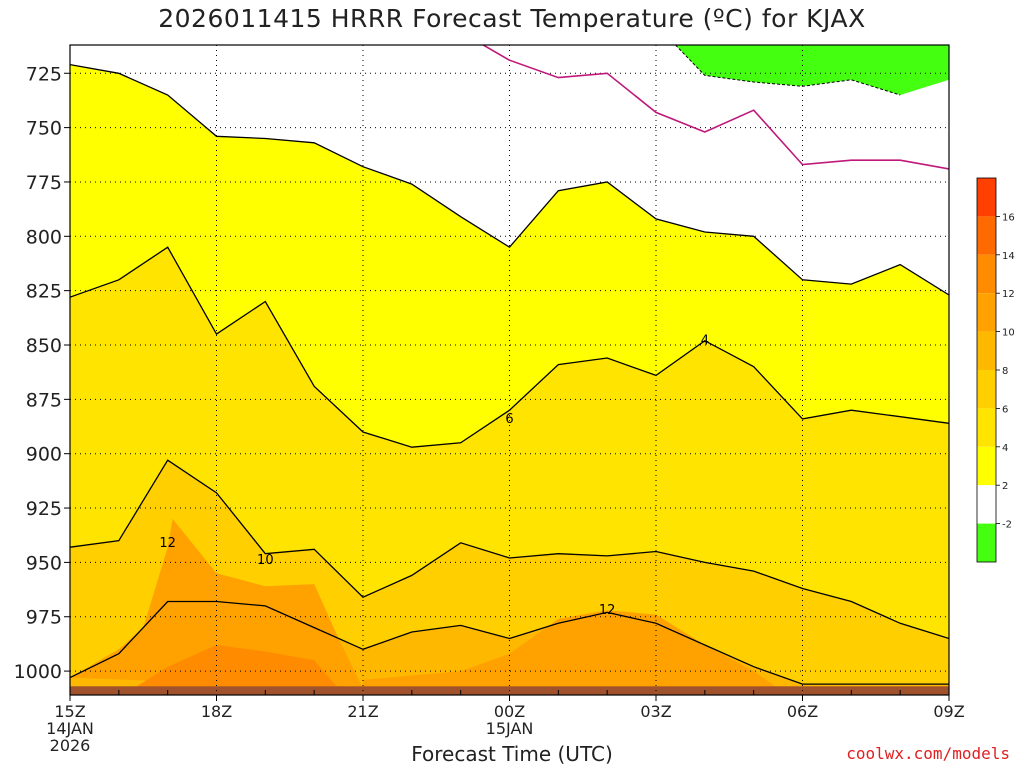 The width and height of the screenshot is (1024, 768). What do you see at coordinates (510, 728) in the screenshot?
I see `x-tick-sublabel: 15JAN` at bounding box center [510, 728].